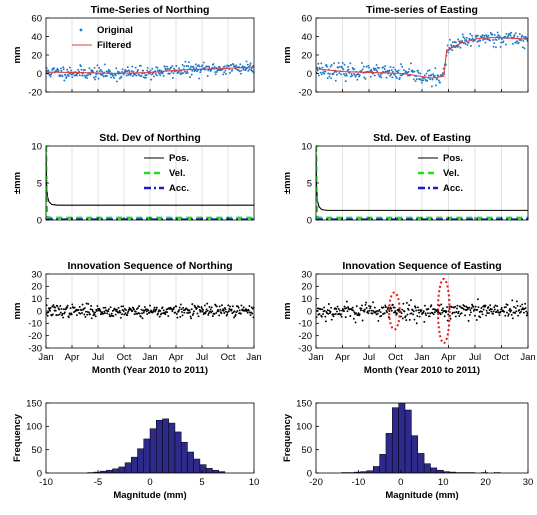  I want to click on x-tick-label: Jul, so click(475, 357).